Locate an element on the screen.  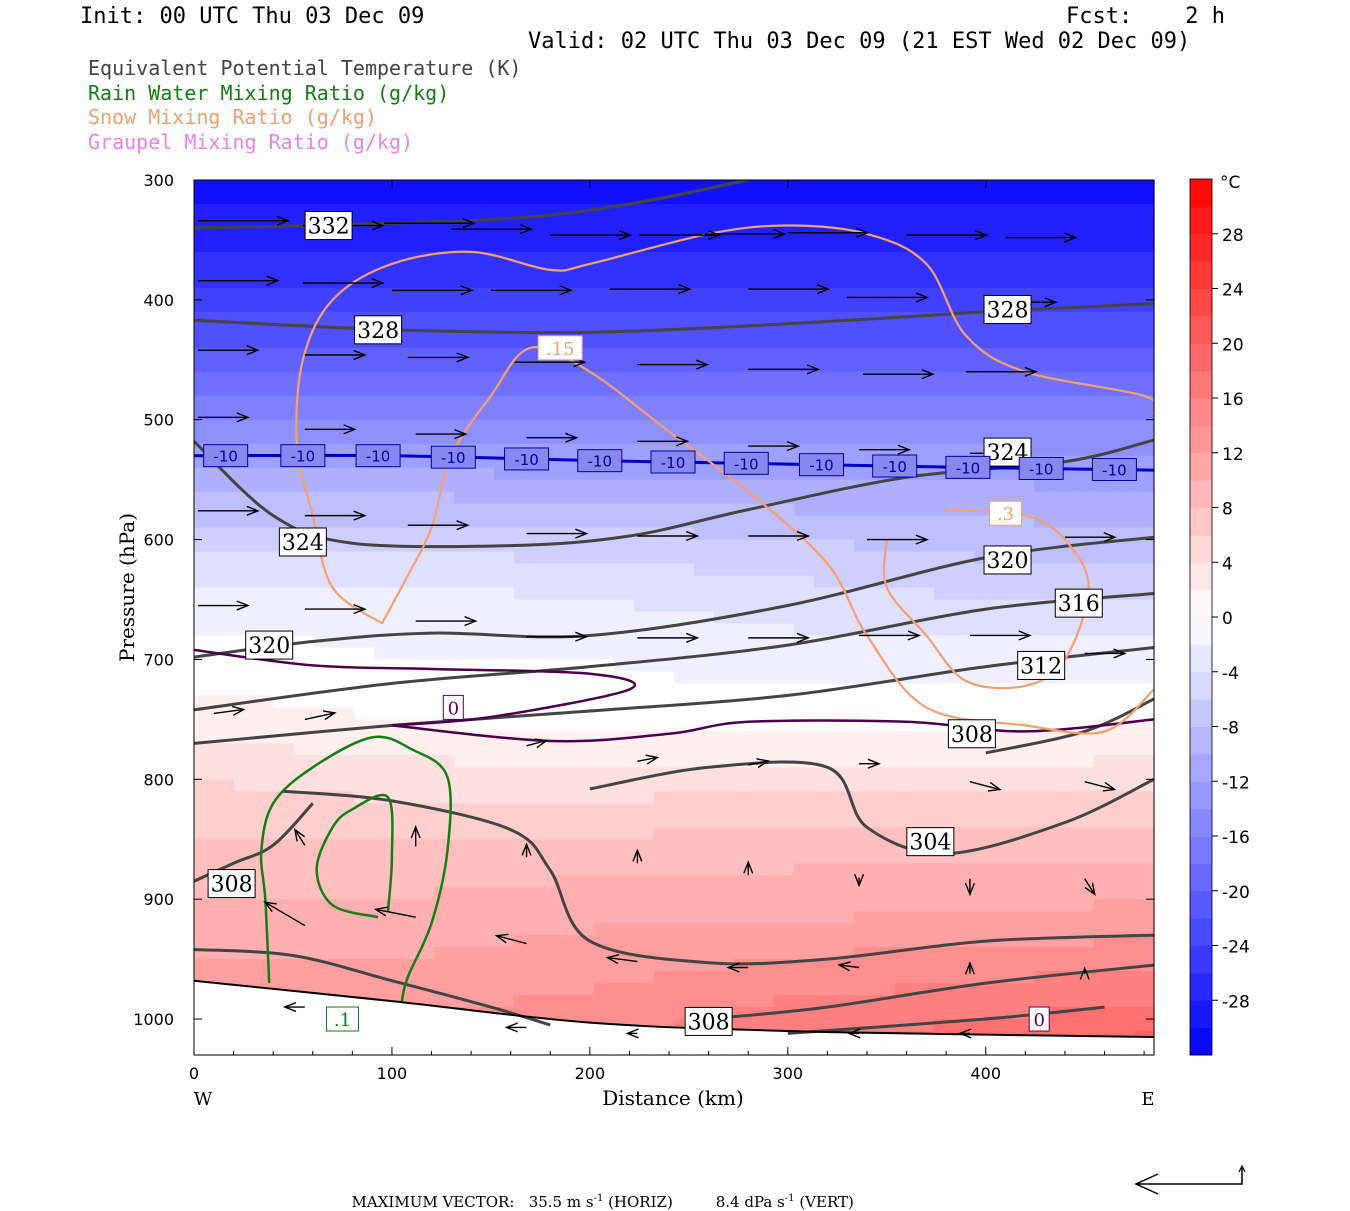
isotherm-label-box is located at coordinates (968, 467).